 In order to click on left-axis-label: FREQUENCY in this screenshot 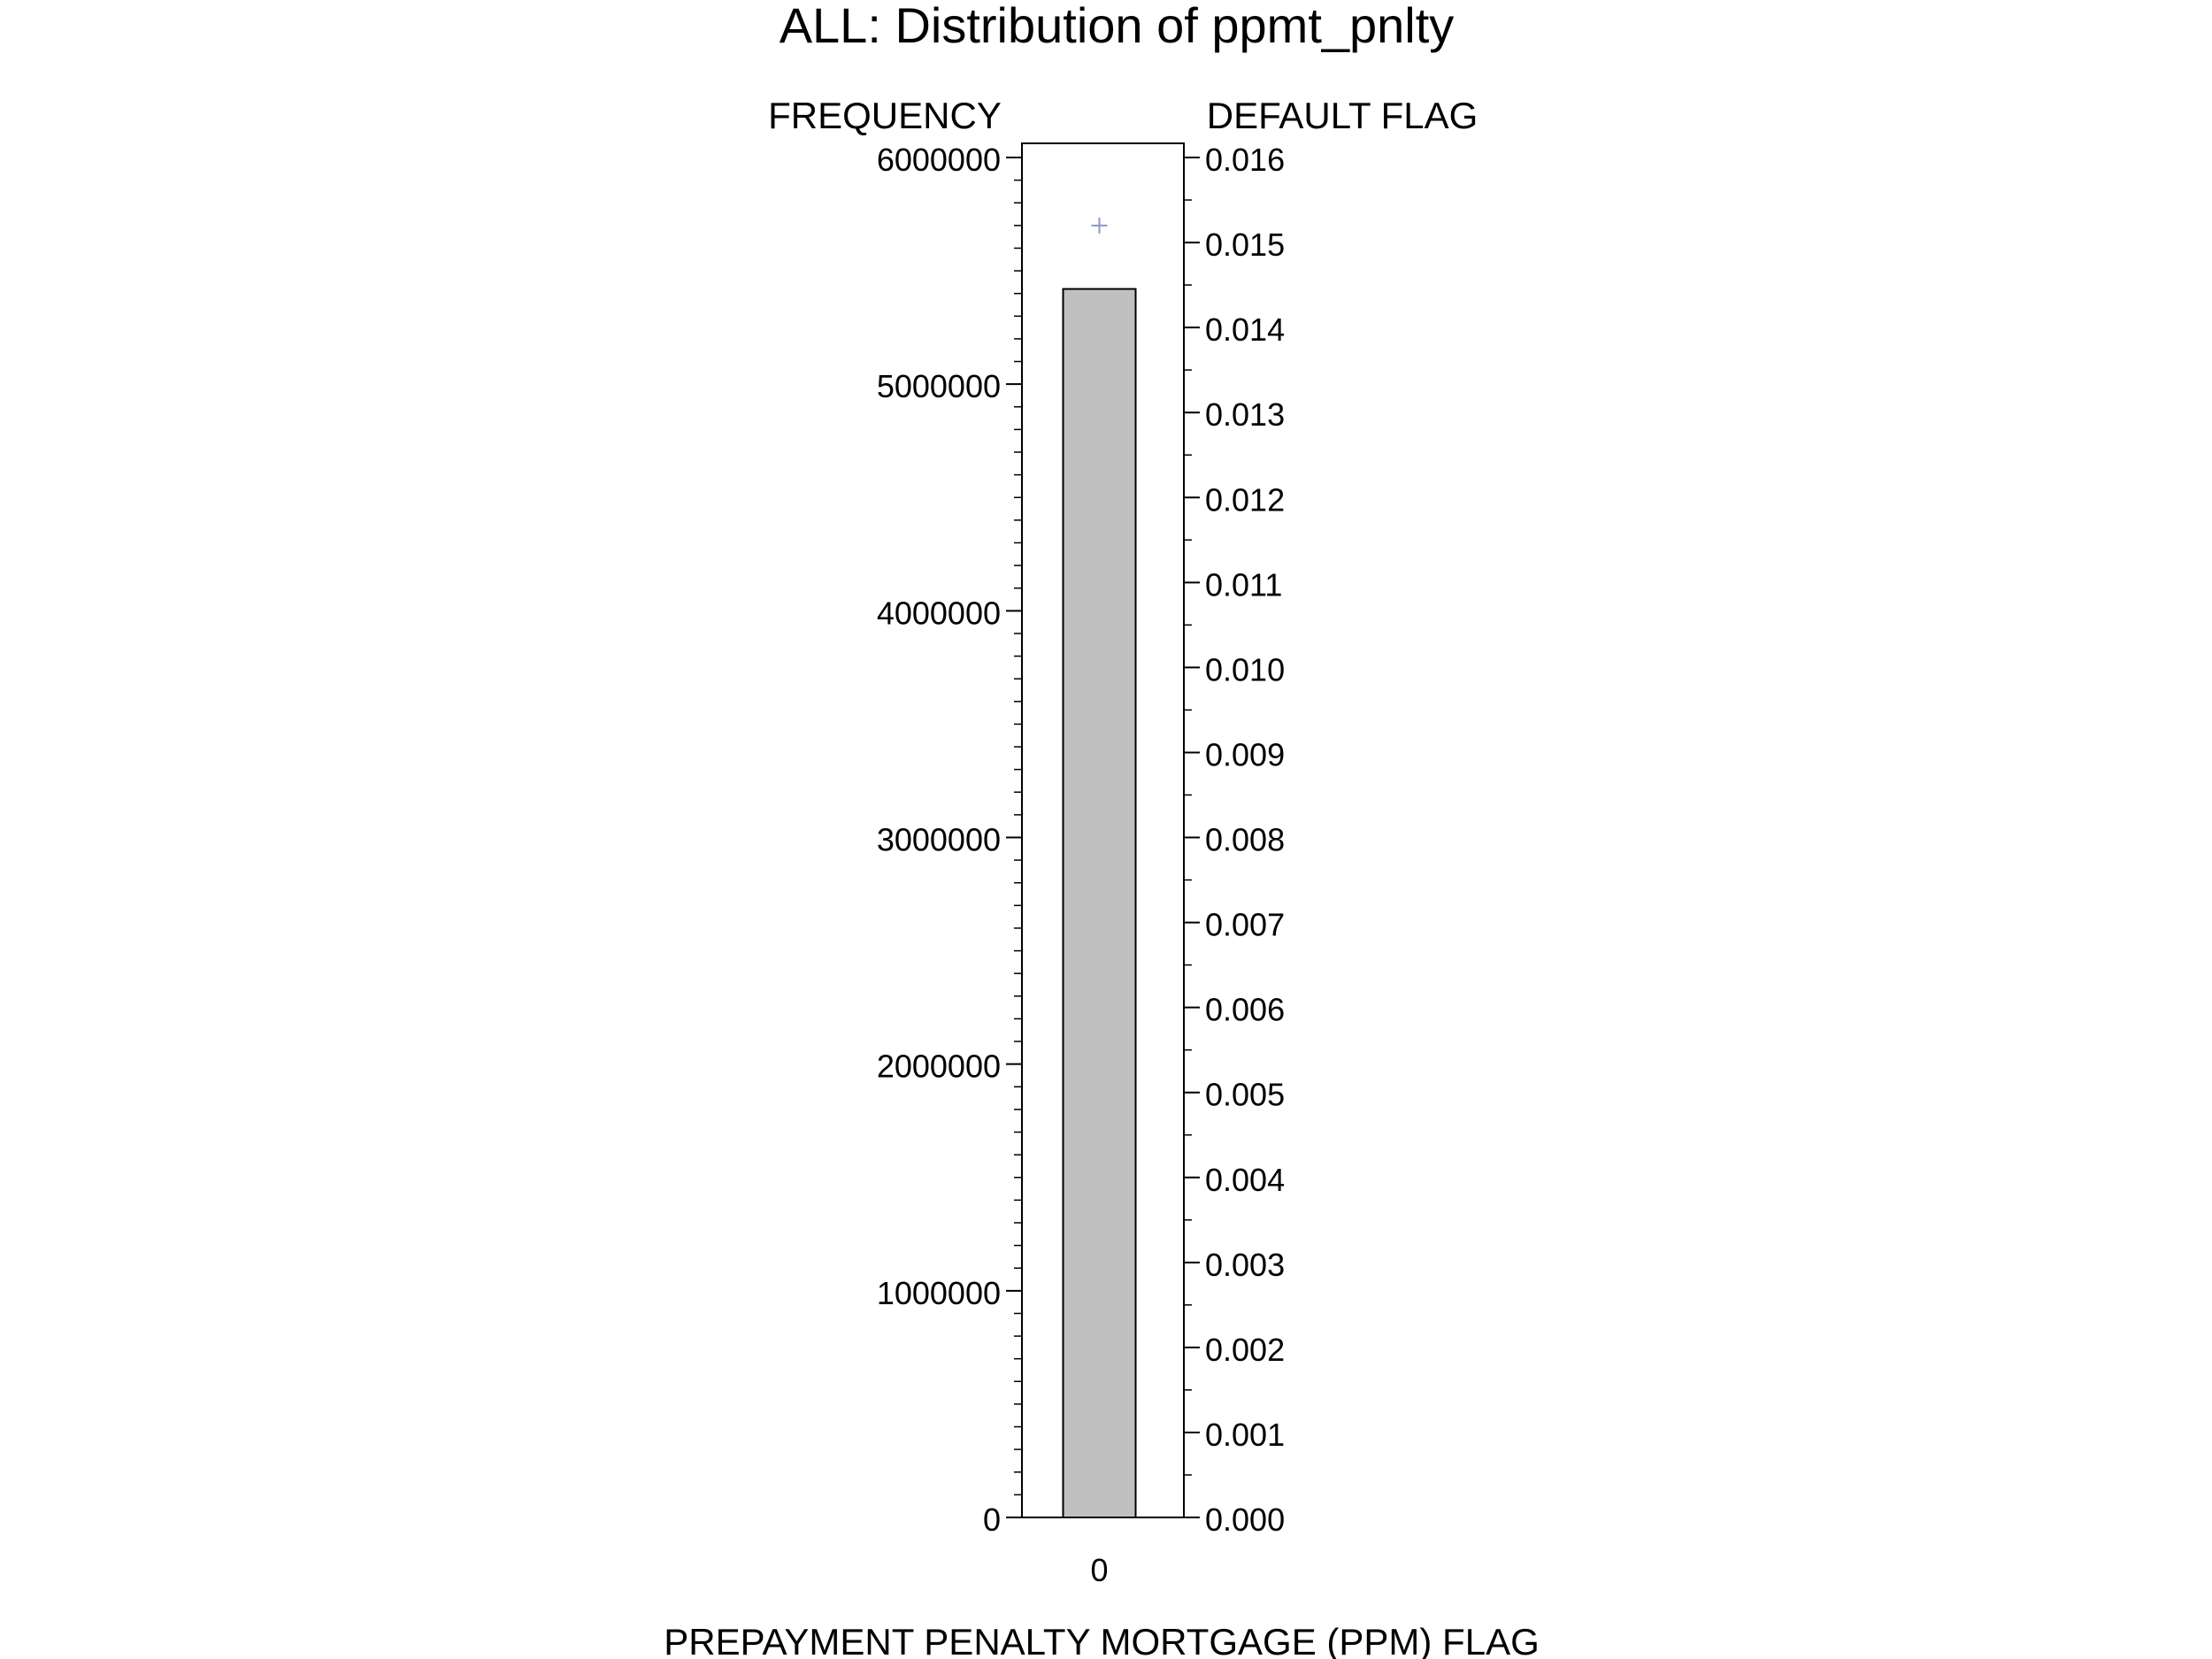, I will do `click(885, 116)`.